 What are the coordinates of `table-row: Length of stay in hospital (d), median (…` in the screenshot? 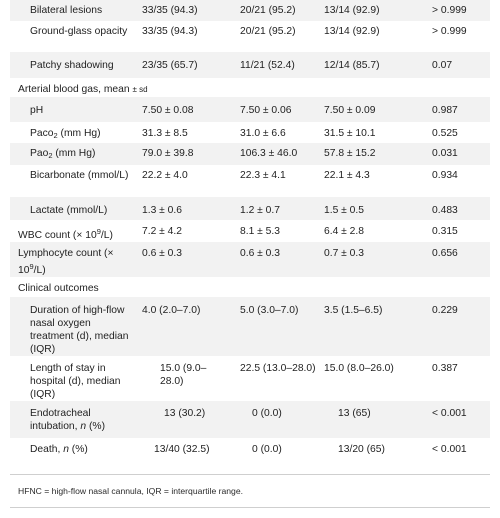 It's located at (250, 378).